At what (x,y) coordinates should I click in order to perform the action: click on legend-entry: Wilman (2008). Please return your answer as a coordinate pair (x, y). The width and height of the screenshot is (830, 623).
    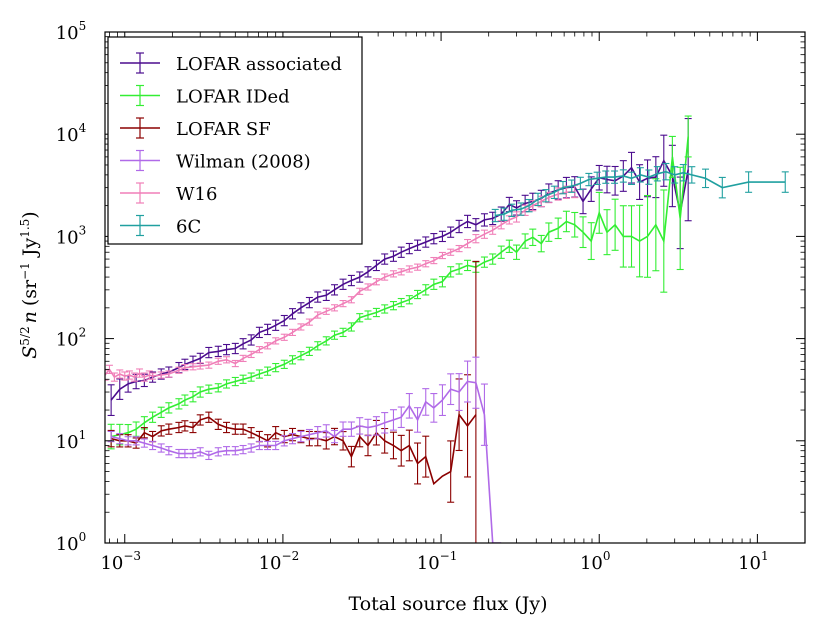
    Looking at the image, I should click on (215, 161).